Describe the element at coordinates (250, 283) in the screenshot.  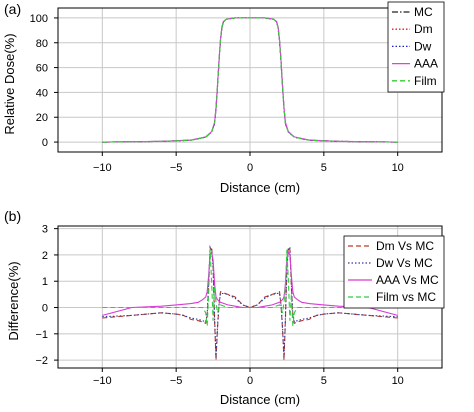
I see `series-line-aaa-vs-mc` at that location.